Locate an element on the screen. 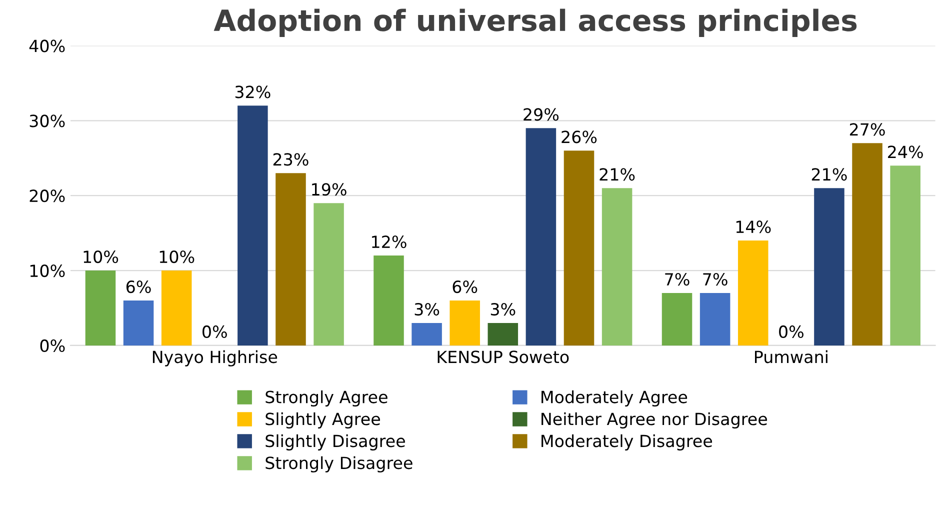 The image size is (940, 508). y-tick-label: 40% is located at coordinates (47, 46).